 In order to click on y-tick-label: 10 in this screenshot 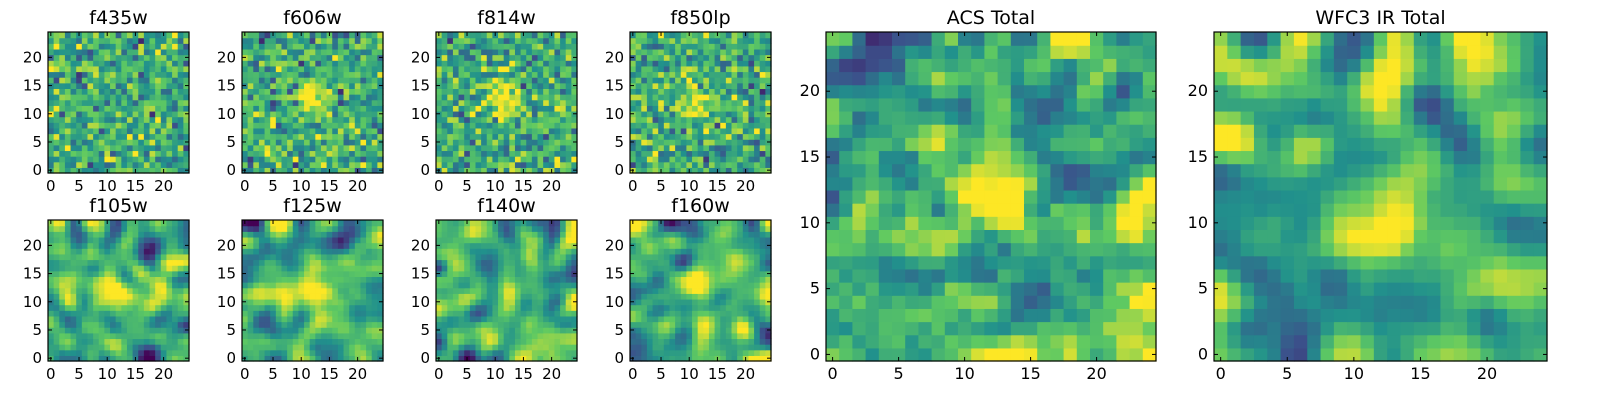, I will do `click(226, 302)`.